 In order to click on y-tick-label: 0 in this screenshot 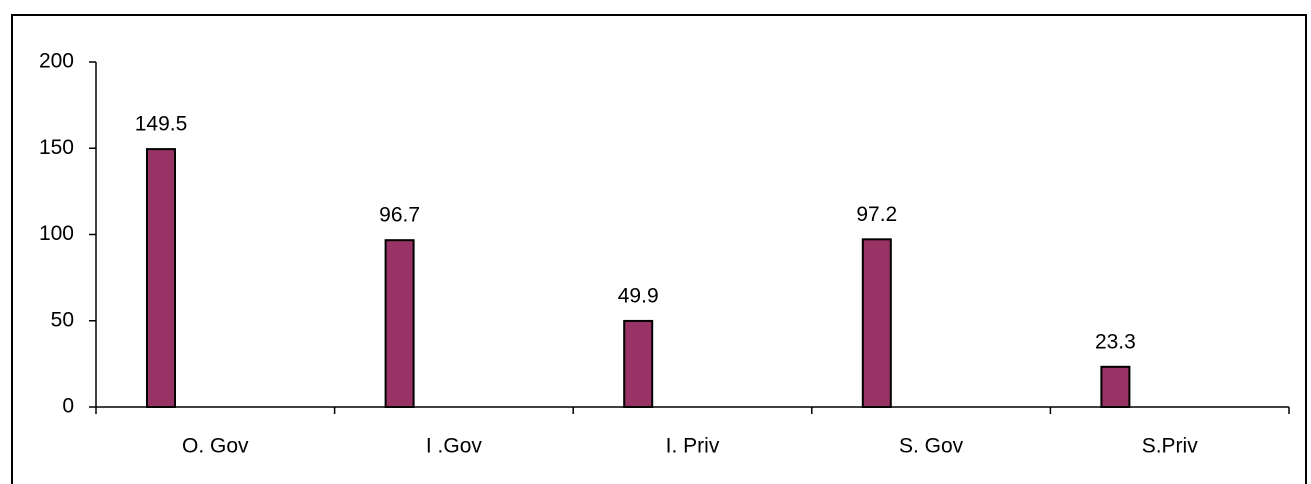, I will do `click(68, 406)`.